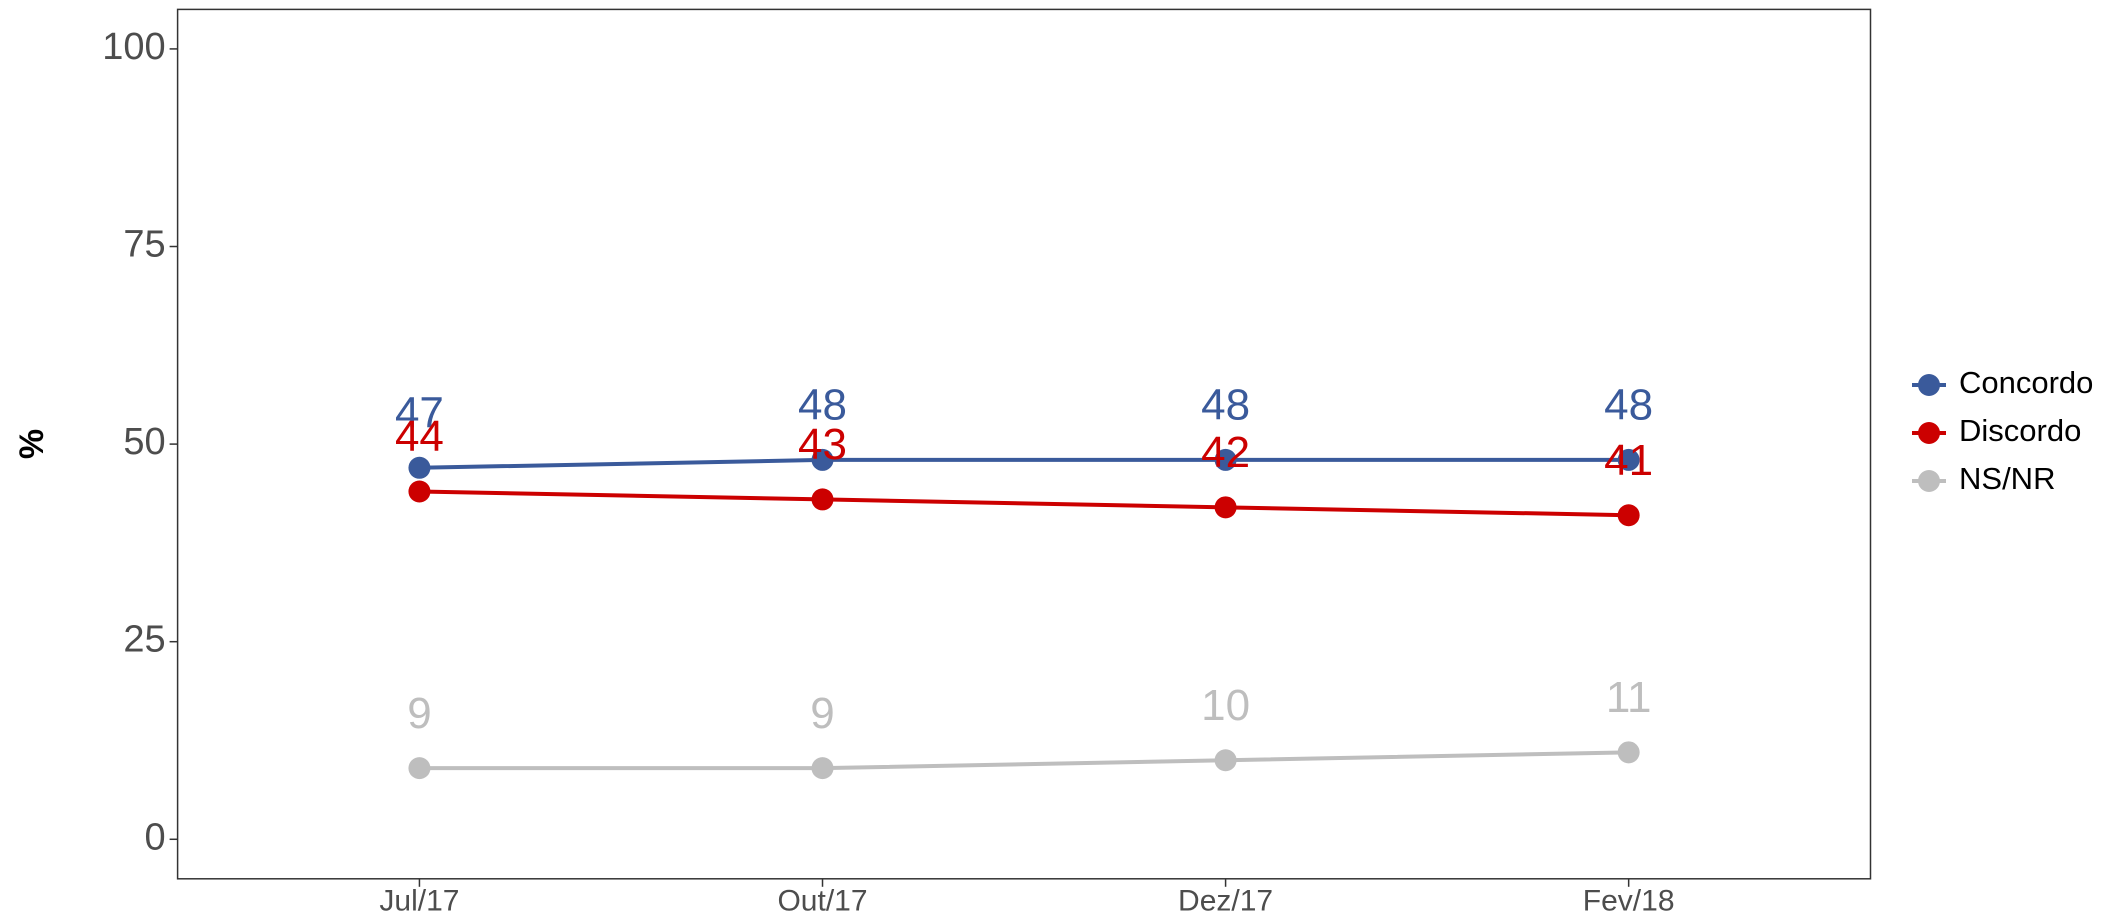 This screenshot has height=919, width=2110. I want to click on data-label: 11, so click(1629, 697).